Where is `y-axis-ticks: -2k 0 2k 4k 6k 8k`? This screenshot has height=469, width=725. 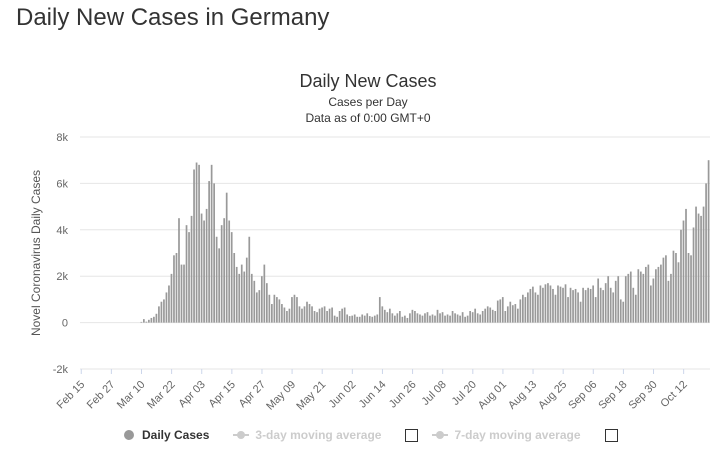 y-axis-ticks: -2k 0 2k 4k 6k 8k is located at coordinates (61, 254).